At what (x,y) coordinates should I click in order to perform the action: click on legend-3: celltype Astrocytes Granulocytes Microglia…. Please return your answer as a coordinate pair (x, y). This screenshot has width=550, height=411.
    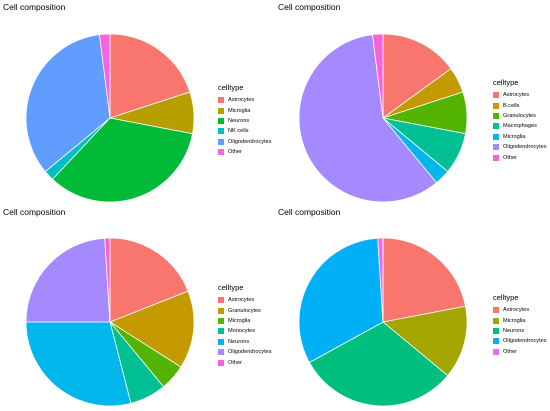
    Looking at the image, I should click on (245, 325).